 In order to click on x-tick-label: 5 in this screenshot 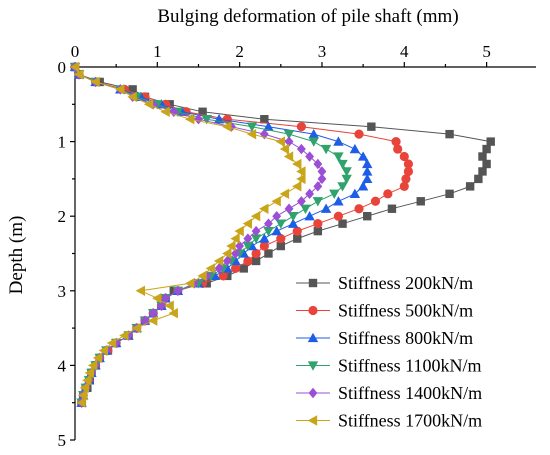, I will do `click(486, 51)`.